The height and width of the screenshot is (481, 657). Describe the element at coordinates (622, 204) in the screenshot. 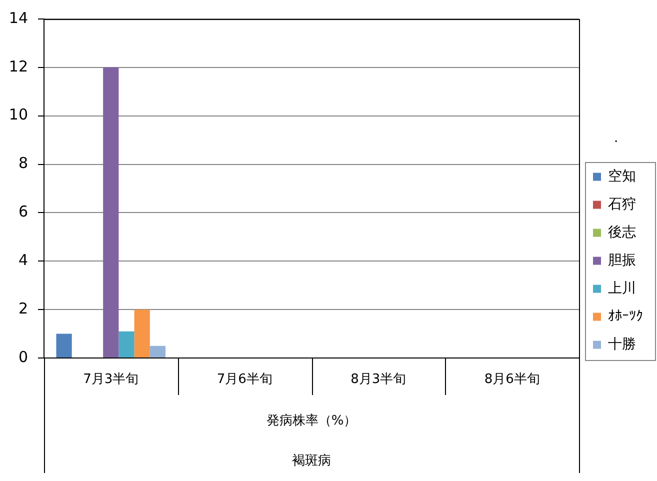

I see `legend-label: 石狩` at that location.